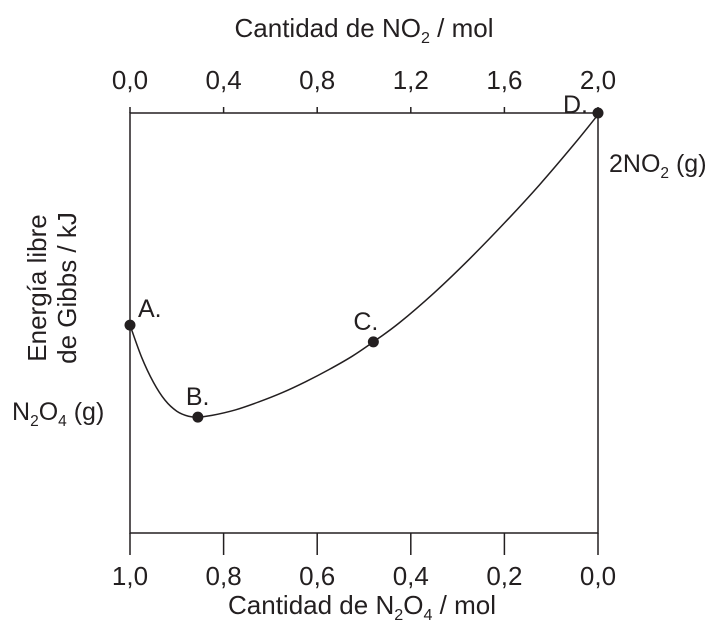 The image size is (721, 628). What do you see at coordinates (130, 576) in the screenshot?
I see `bottom-tick-label-0: 1,0` at bounding box center [130, 576].